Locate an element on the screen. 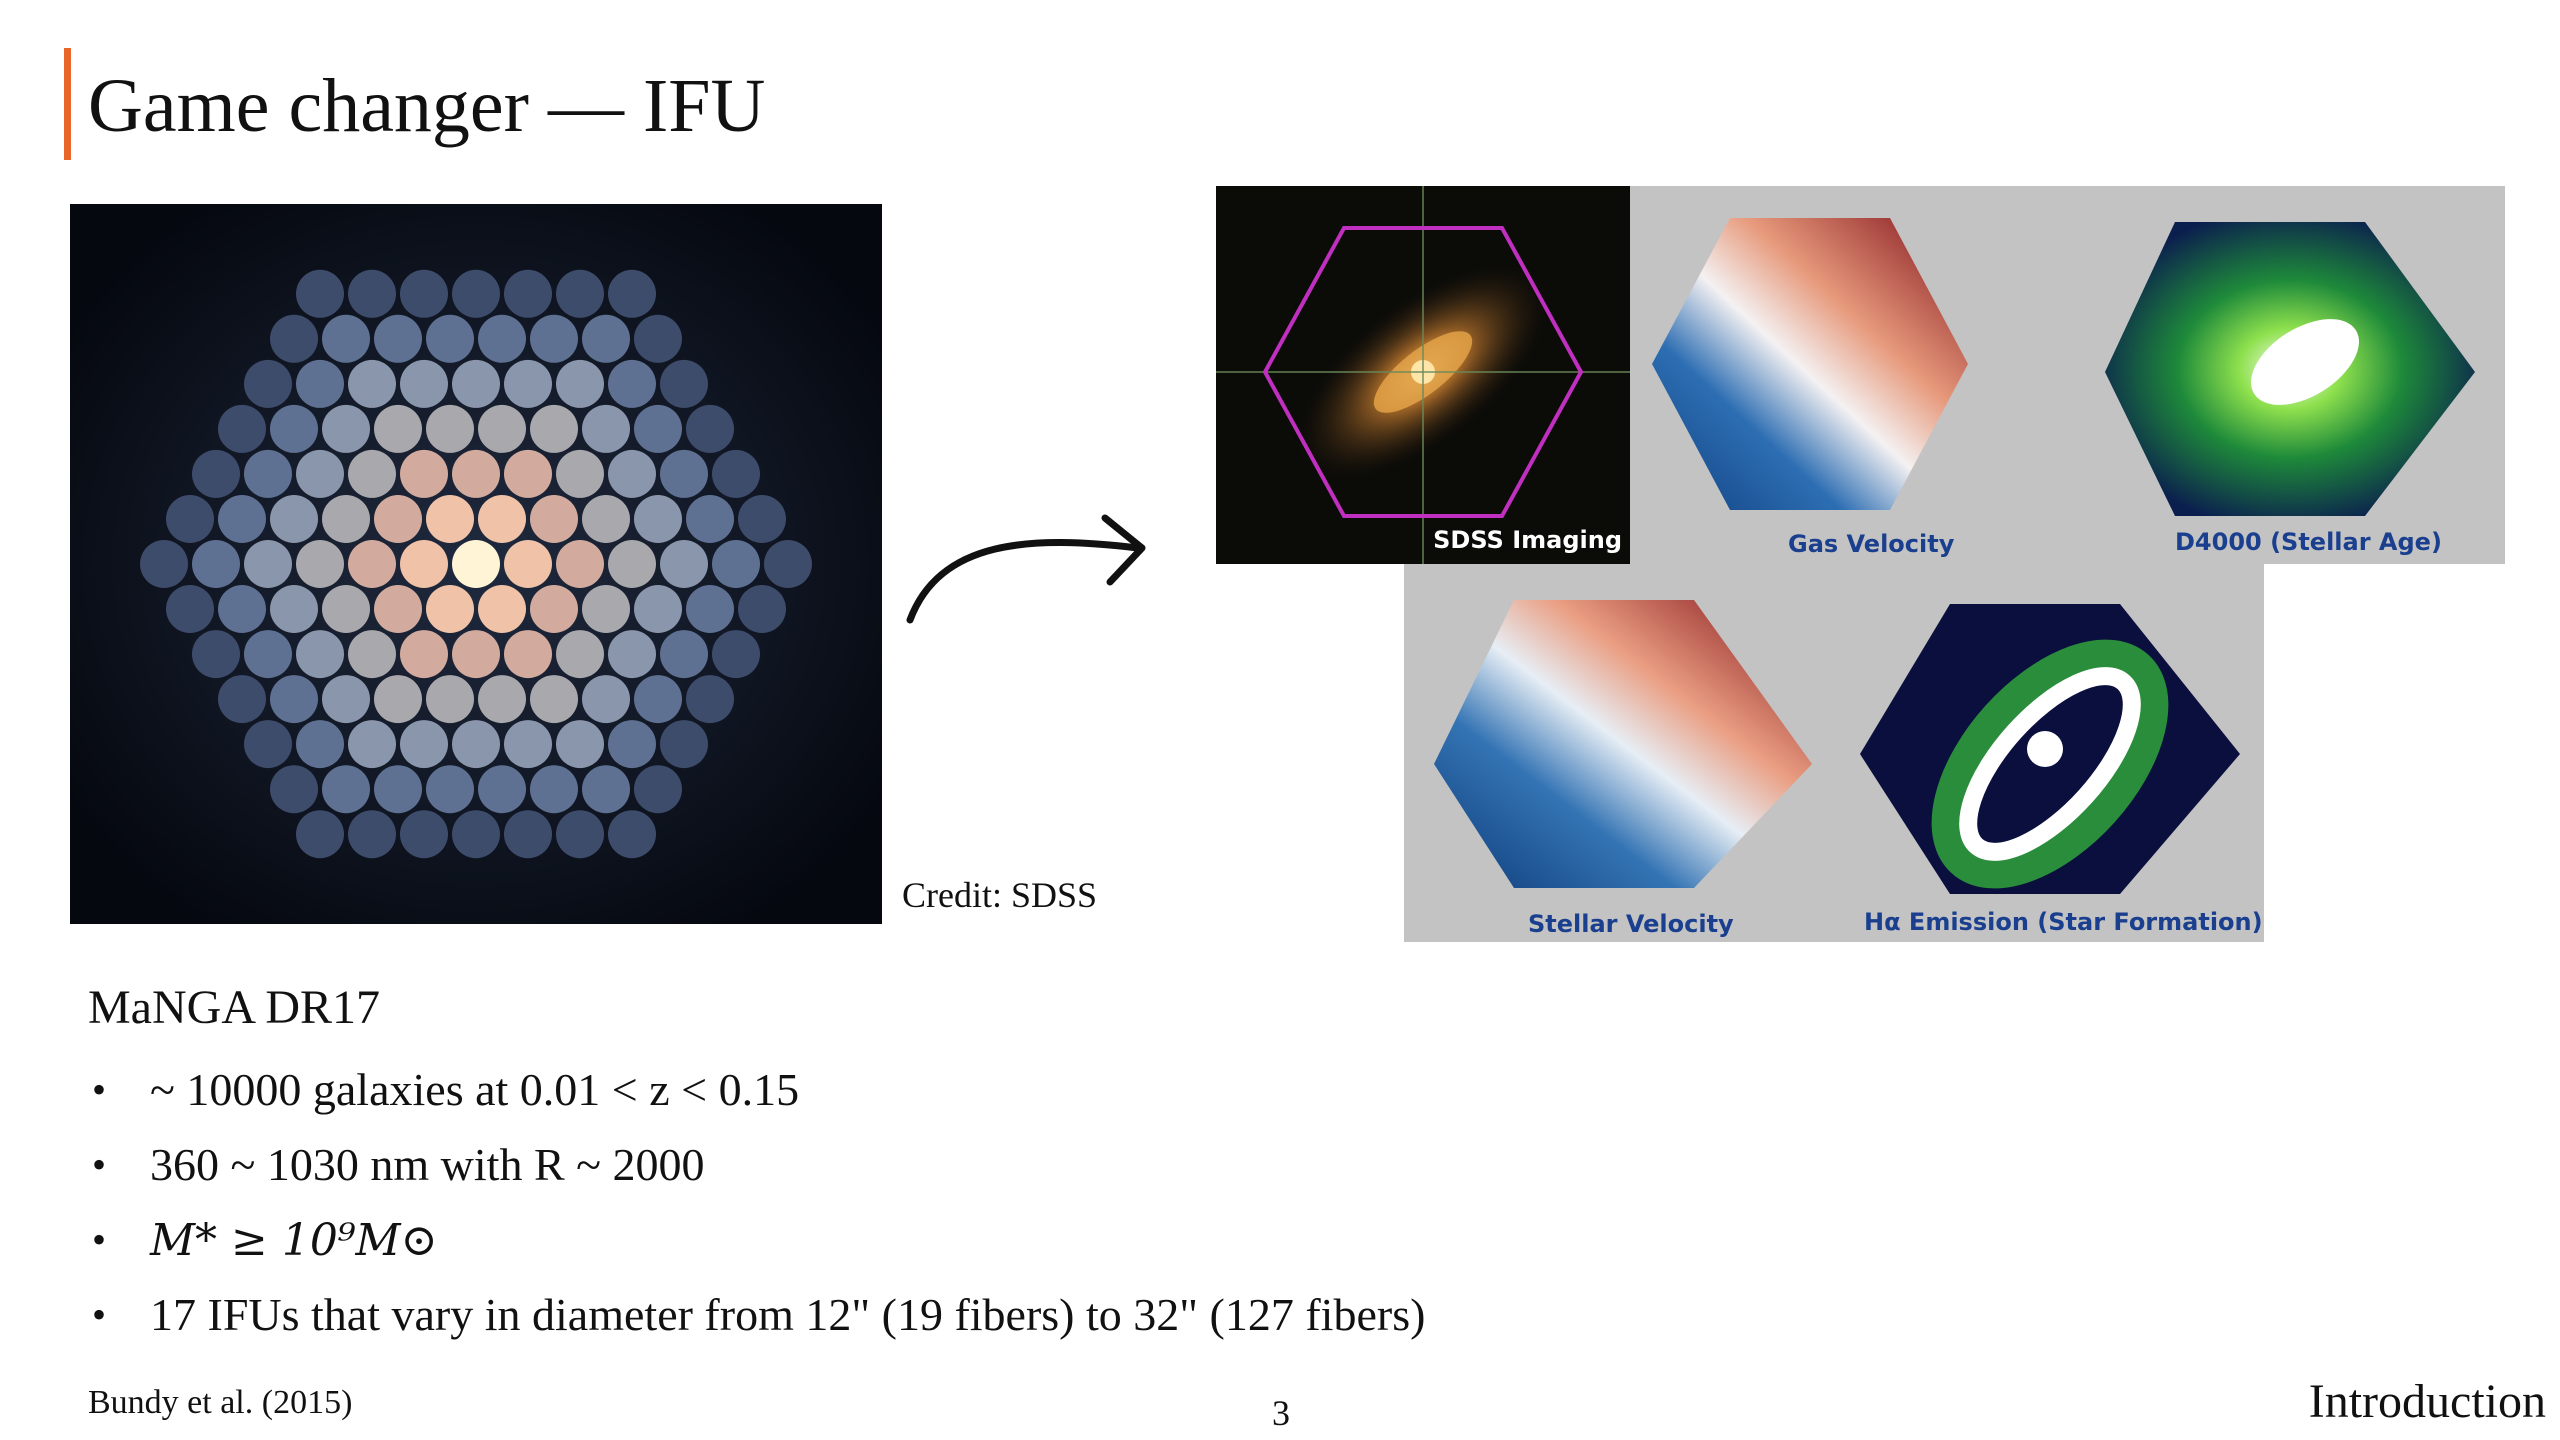  d4000-label: D4000 (Stellar Age) is located at coordinates (2308, 542).